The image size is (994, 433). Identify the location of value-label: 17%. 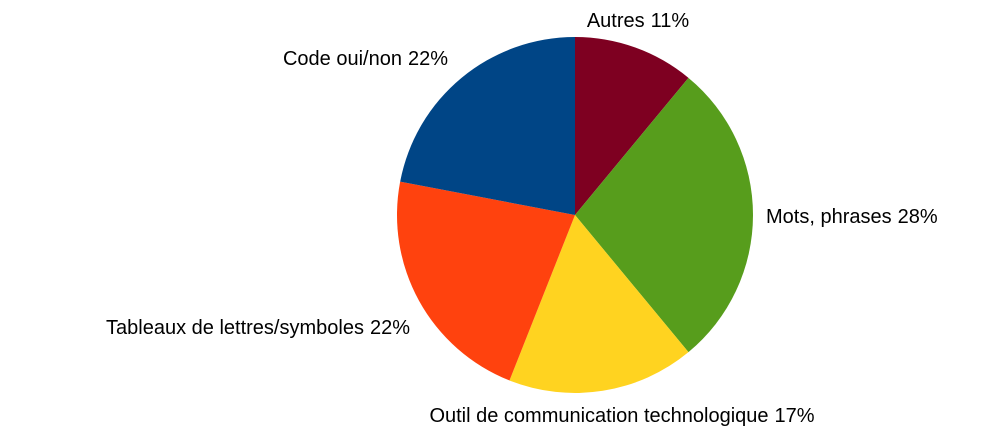
(795, 416).